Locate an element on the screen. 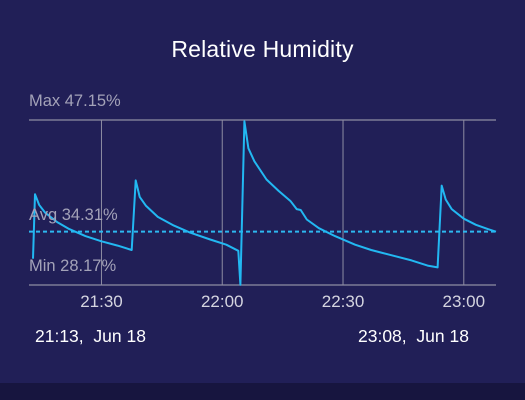 This screenshot has width=525, height=400. bottom-strip is located at coordinates (262, 391).